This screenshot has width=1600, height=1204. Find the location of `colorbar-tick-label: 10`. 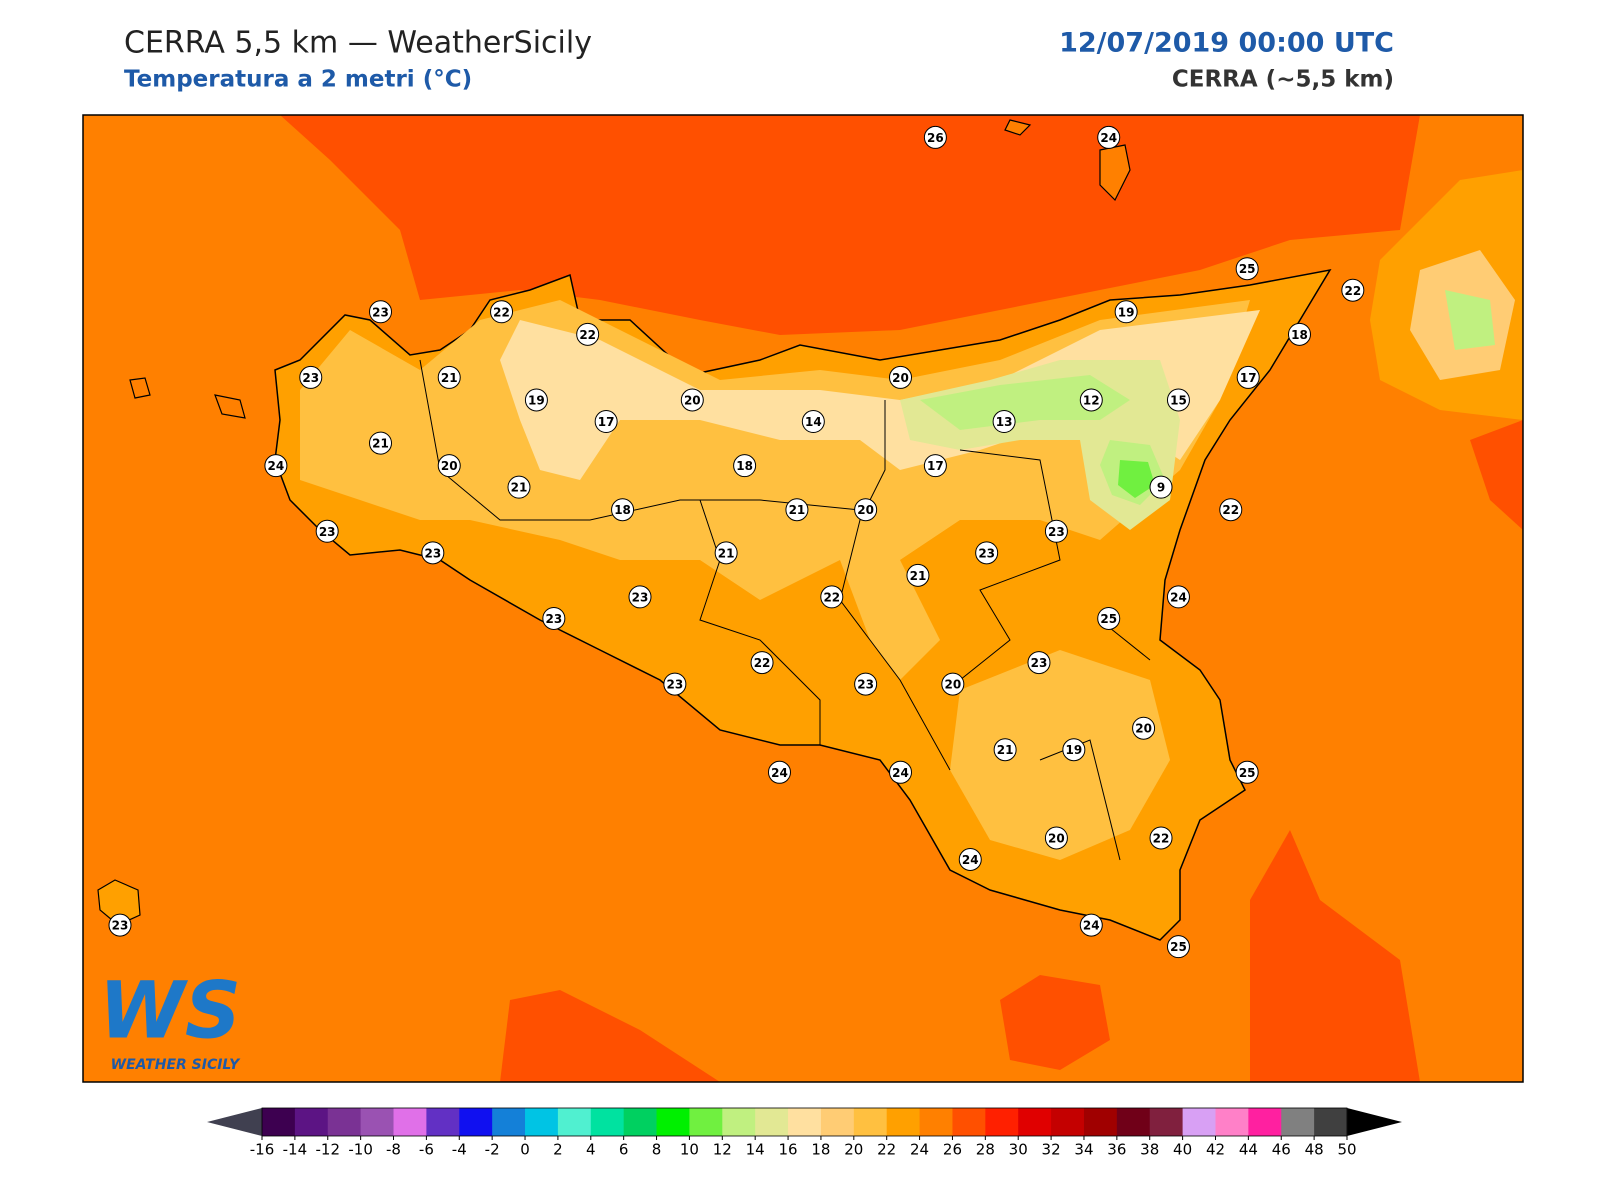

colorbar-tick-label: 10 is located at coordinates (689, 1150).